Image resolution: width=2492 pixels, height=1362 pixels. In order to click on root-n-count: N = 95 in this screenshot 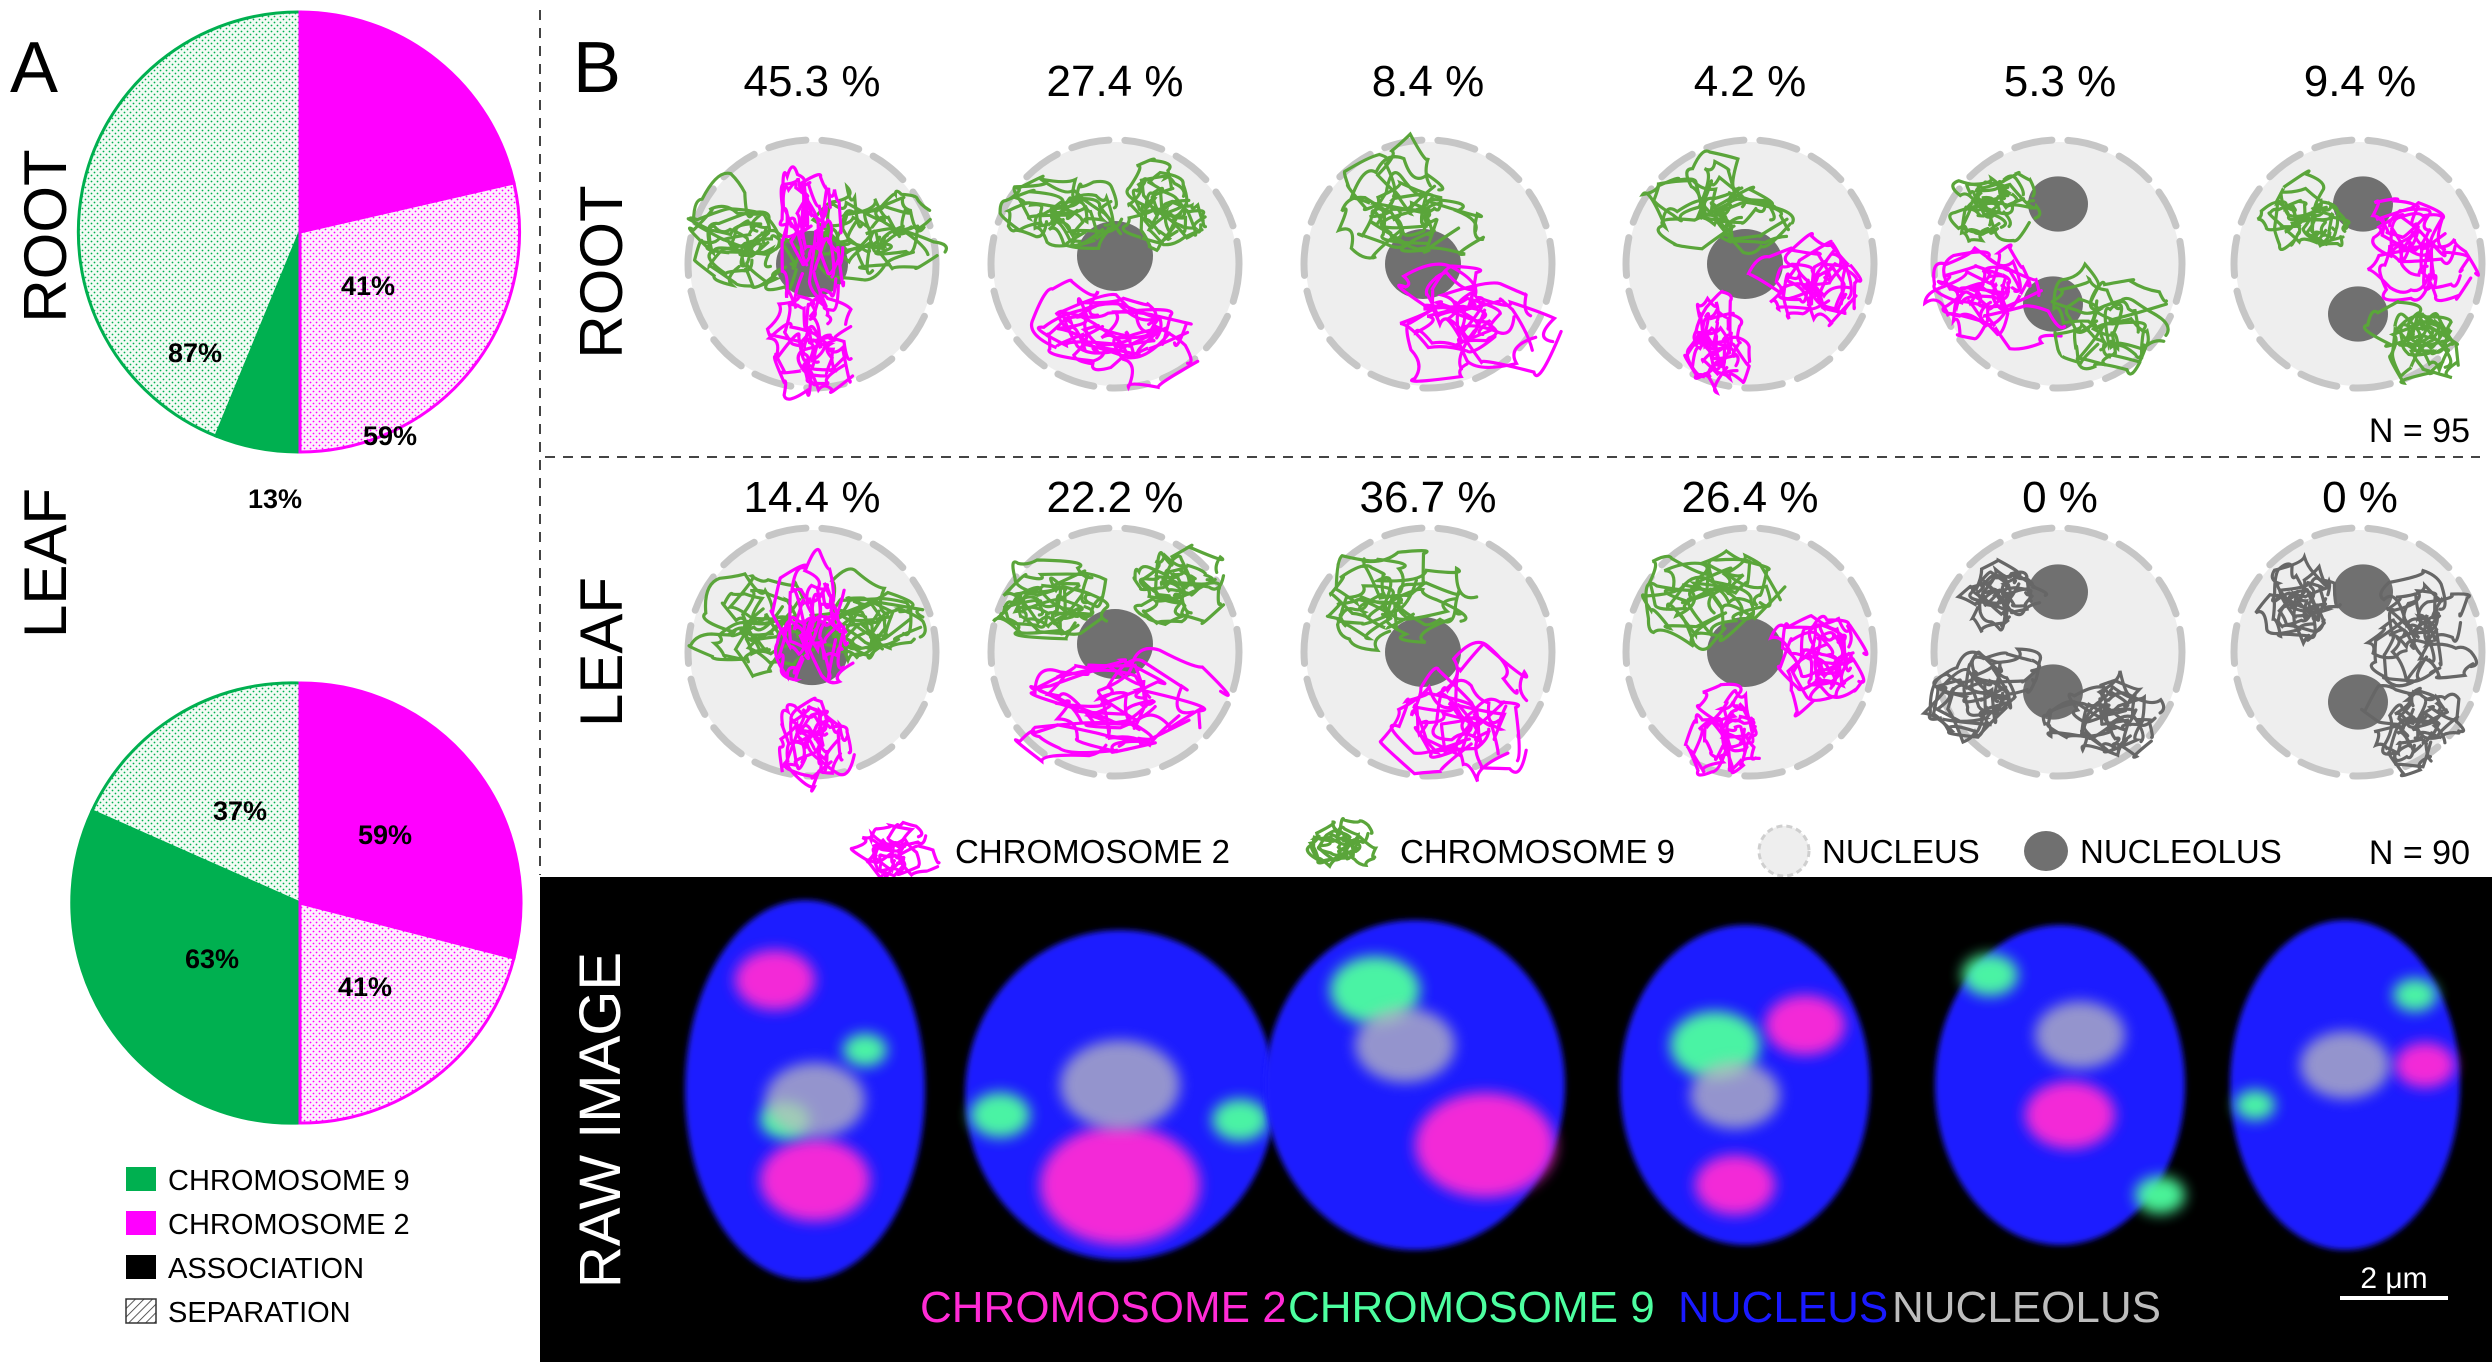, I will do `click(2419, 431)`.